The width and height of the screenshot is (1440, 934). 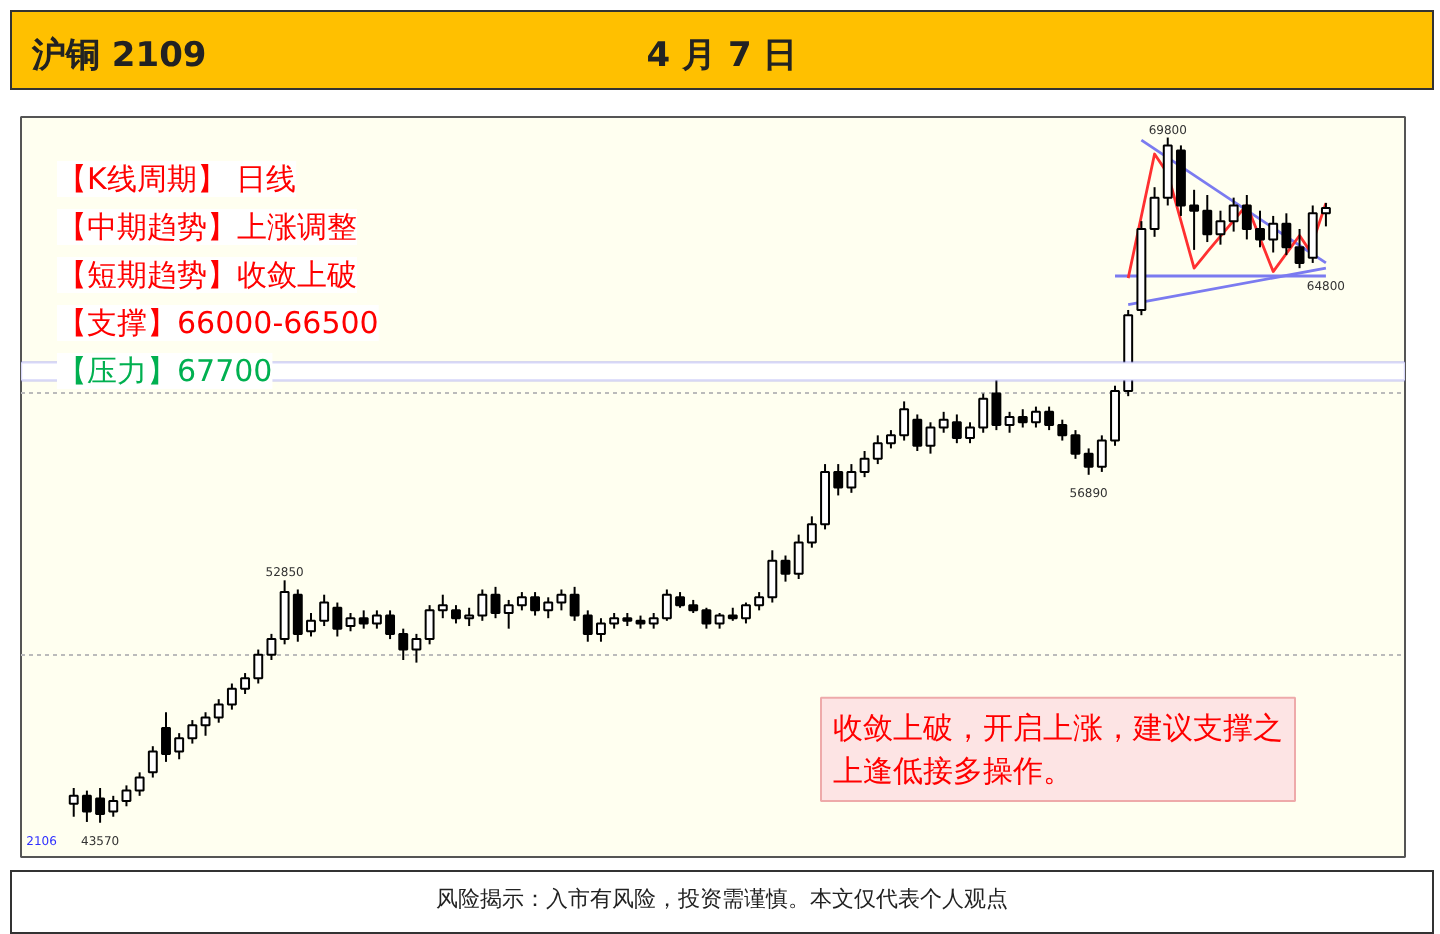 What do you see at coordinates (165, 371) in the screenshot?
I see `annotation: 【压力】67700` at bounding box center [165, 371].